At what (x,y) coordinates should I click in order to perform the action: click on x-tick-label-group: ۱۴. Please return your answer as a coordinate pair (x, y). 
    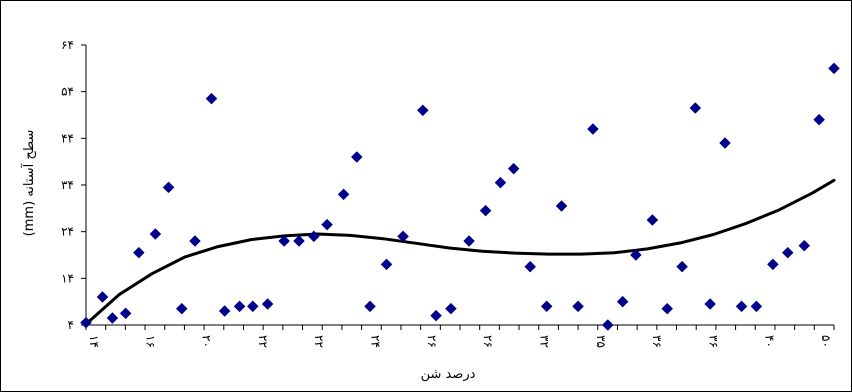
    Looking at the image, I should click on (94, 341).